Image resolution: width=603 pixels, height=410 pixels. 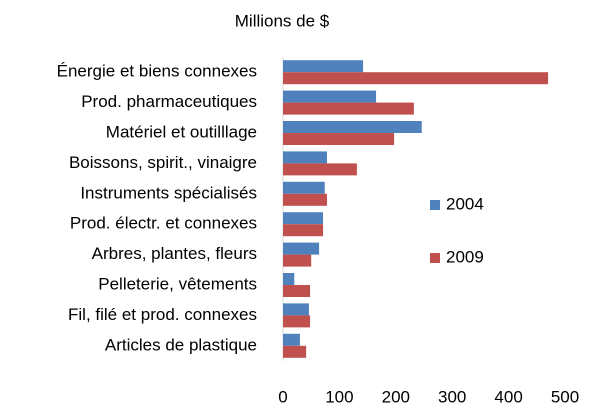 What do you see at coordinates (465, 203) in the screenshot?
I see `legend-label: 2004` at bounding box center [465, 203].